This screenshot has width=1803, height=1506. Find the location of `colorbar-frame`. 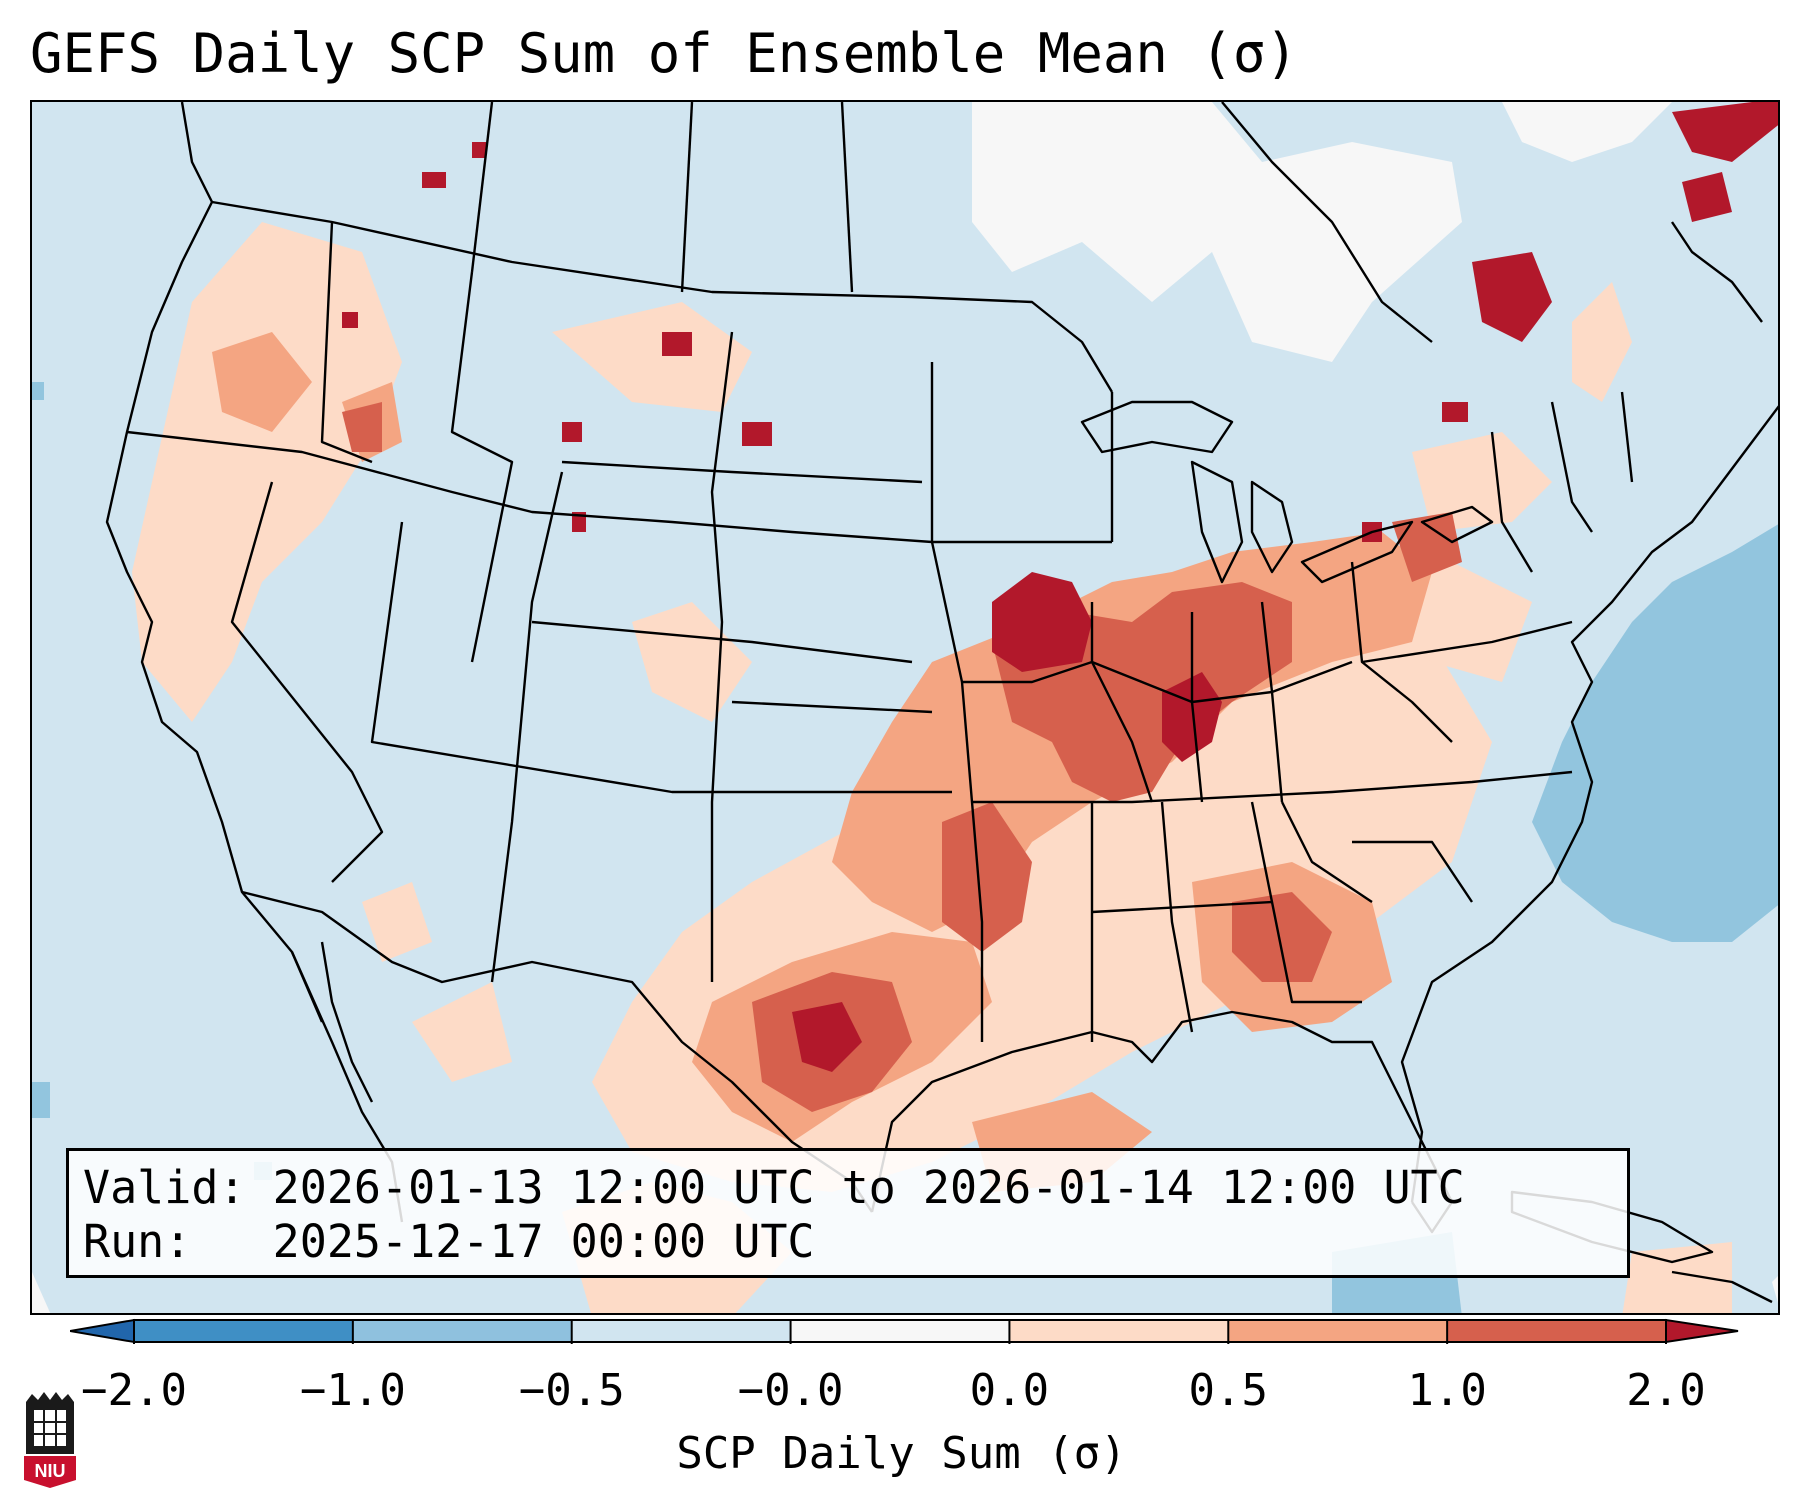

colorbar-frame is located at coordinates (900, 1331).